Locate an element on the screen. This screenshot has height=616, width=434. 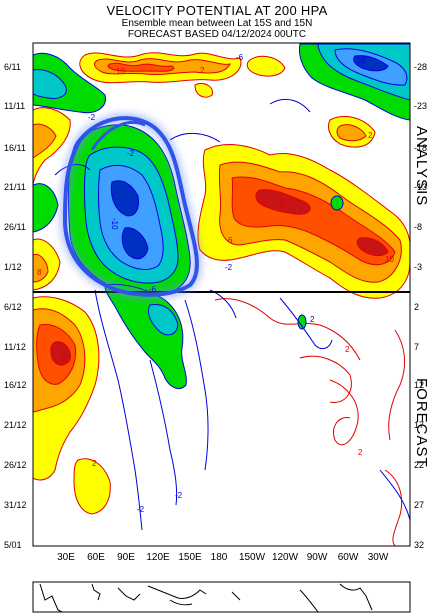
annotation-circle is located at coordinates (131, 206).